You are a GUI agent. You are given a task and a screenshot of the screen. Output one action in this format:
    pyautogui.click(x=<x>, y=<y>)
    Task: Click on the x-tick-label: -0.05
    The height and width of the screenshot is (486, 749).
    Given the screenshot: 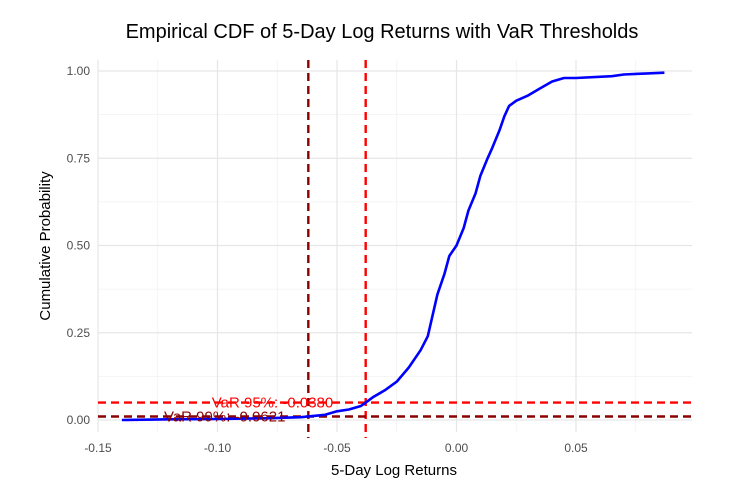 What is the action you would take?
    pyautogui.click(x=337, y=448)
    